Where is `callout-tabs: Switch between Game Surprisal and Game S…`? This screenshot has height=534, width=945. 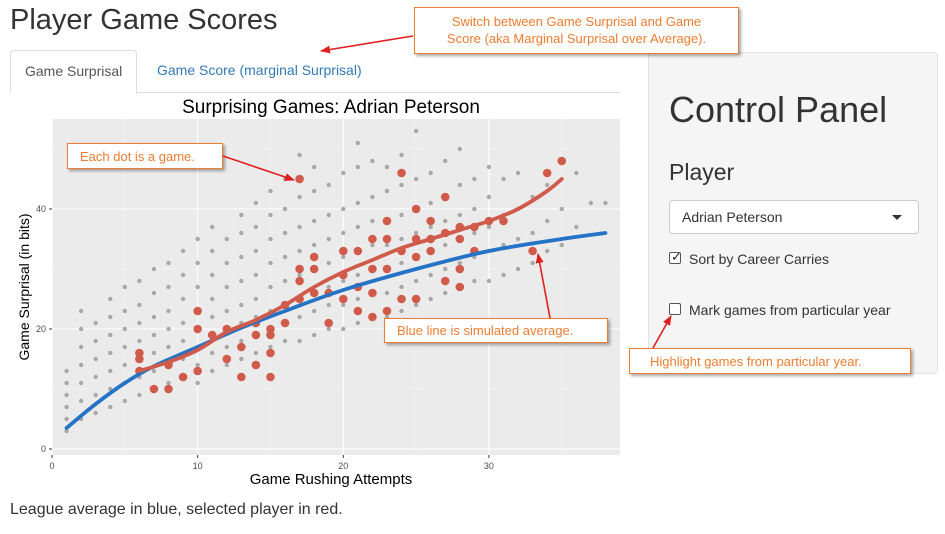
callout-tabs: Switch between Game Surprisal and Game S… is located at coordinates (576, 30).